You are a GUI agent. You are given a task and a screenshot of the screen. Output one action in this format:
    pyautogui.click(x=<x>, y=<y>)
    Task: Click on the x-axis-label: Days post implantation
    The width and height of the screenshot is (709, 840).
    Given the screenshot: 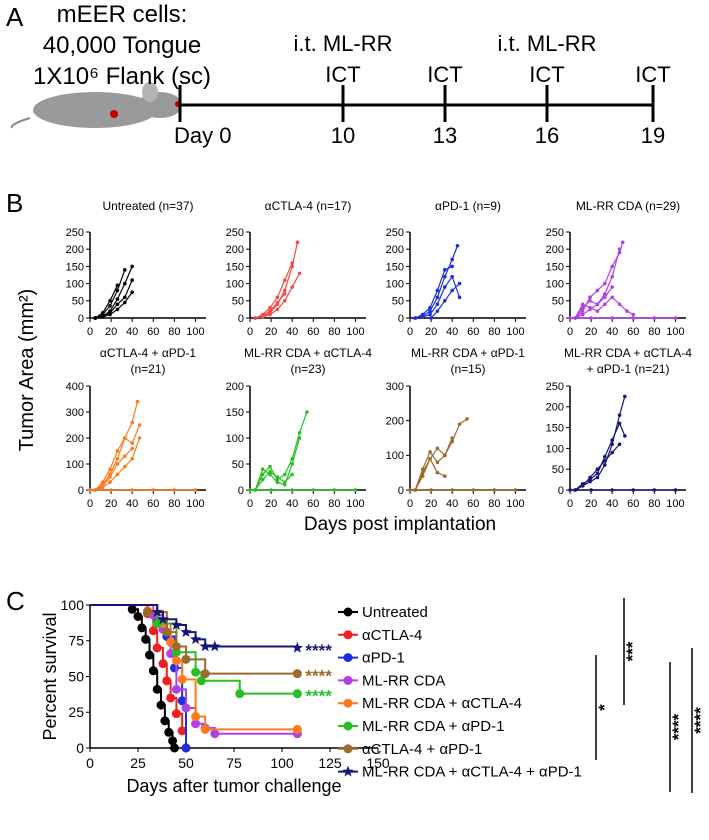 What is the action you would take?
    pyautogui.click(x=400, y=524)
    